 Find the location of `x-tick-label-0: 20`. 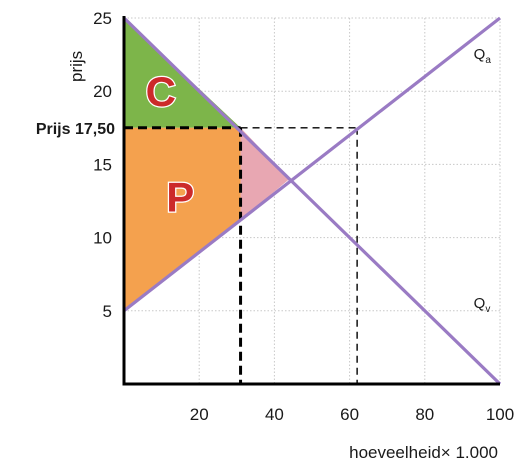

x-tick-label-0: 20 is located at coordinates (199, 414).